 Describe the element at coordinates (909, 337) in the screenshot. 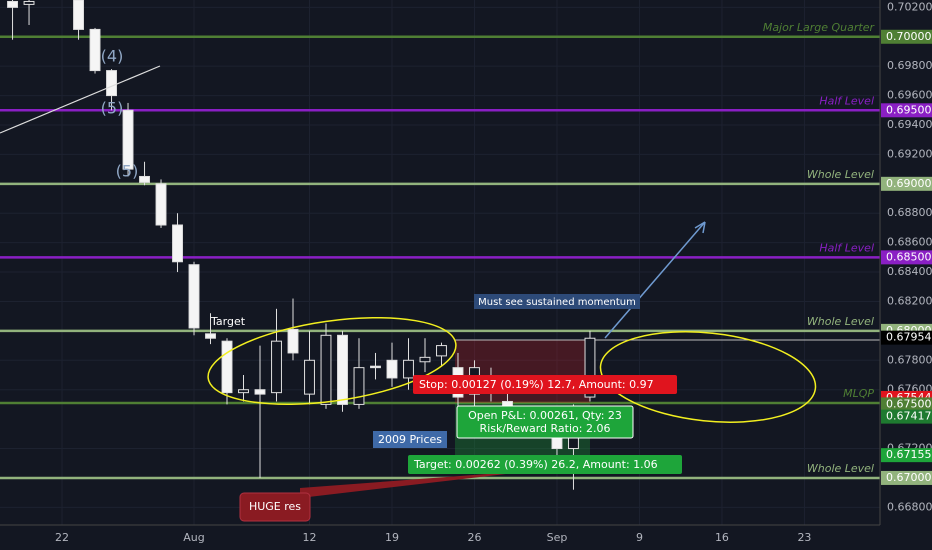

I see `price-mark-label: 0.67954` at that location.